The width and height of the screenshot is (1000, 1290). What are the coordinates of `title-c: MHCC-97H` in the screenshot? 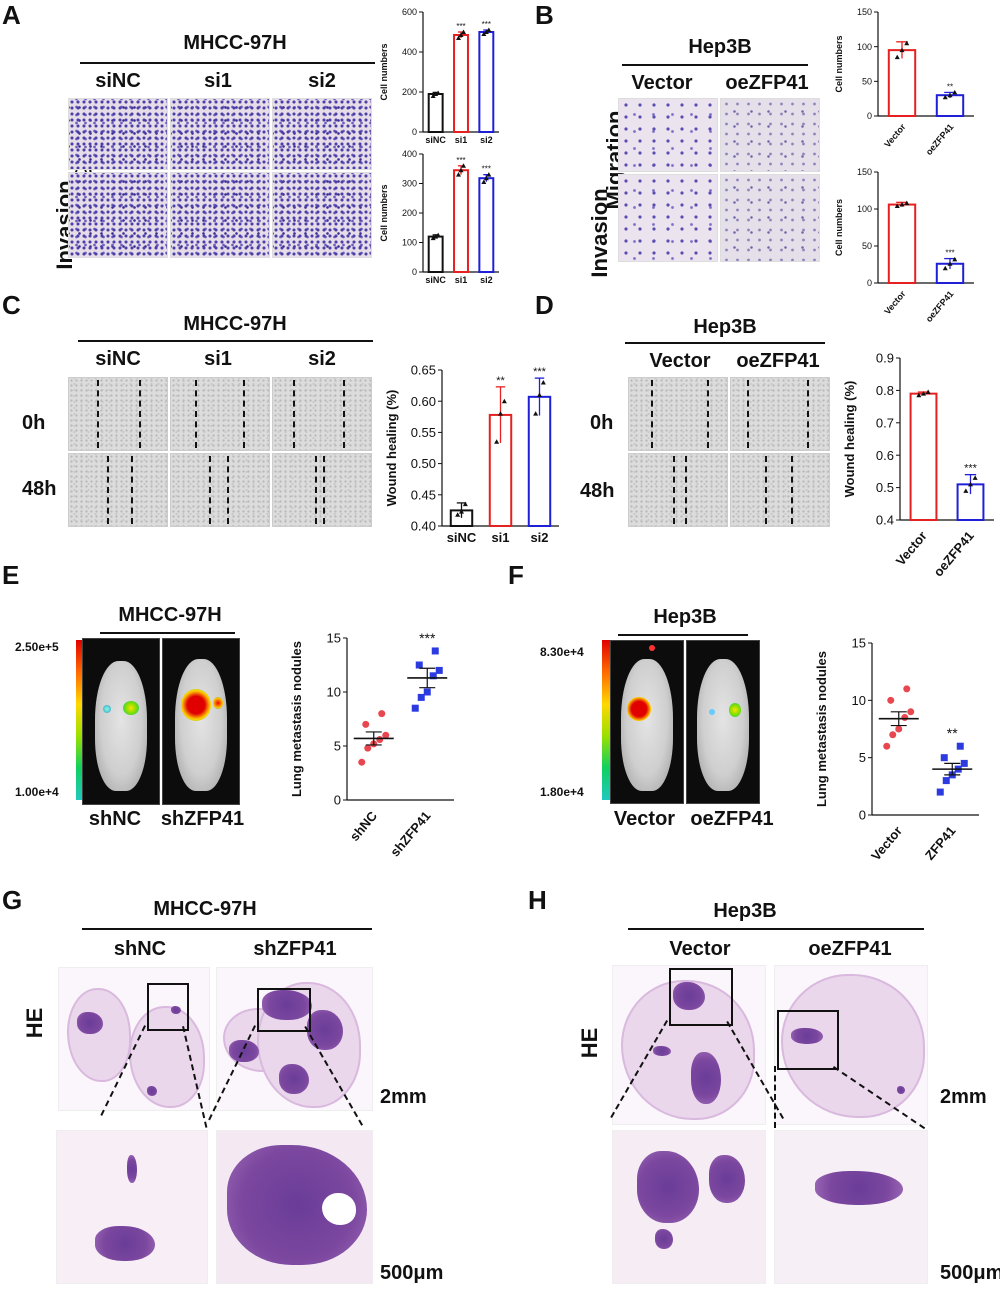 It's located at (235, 324).